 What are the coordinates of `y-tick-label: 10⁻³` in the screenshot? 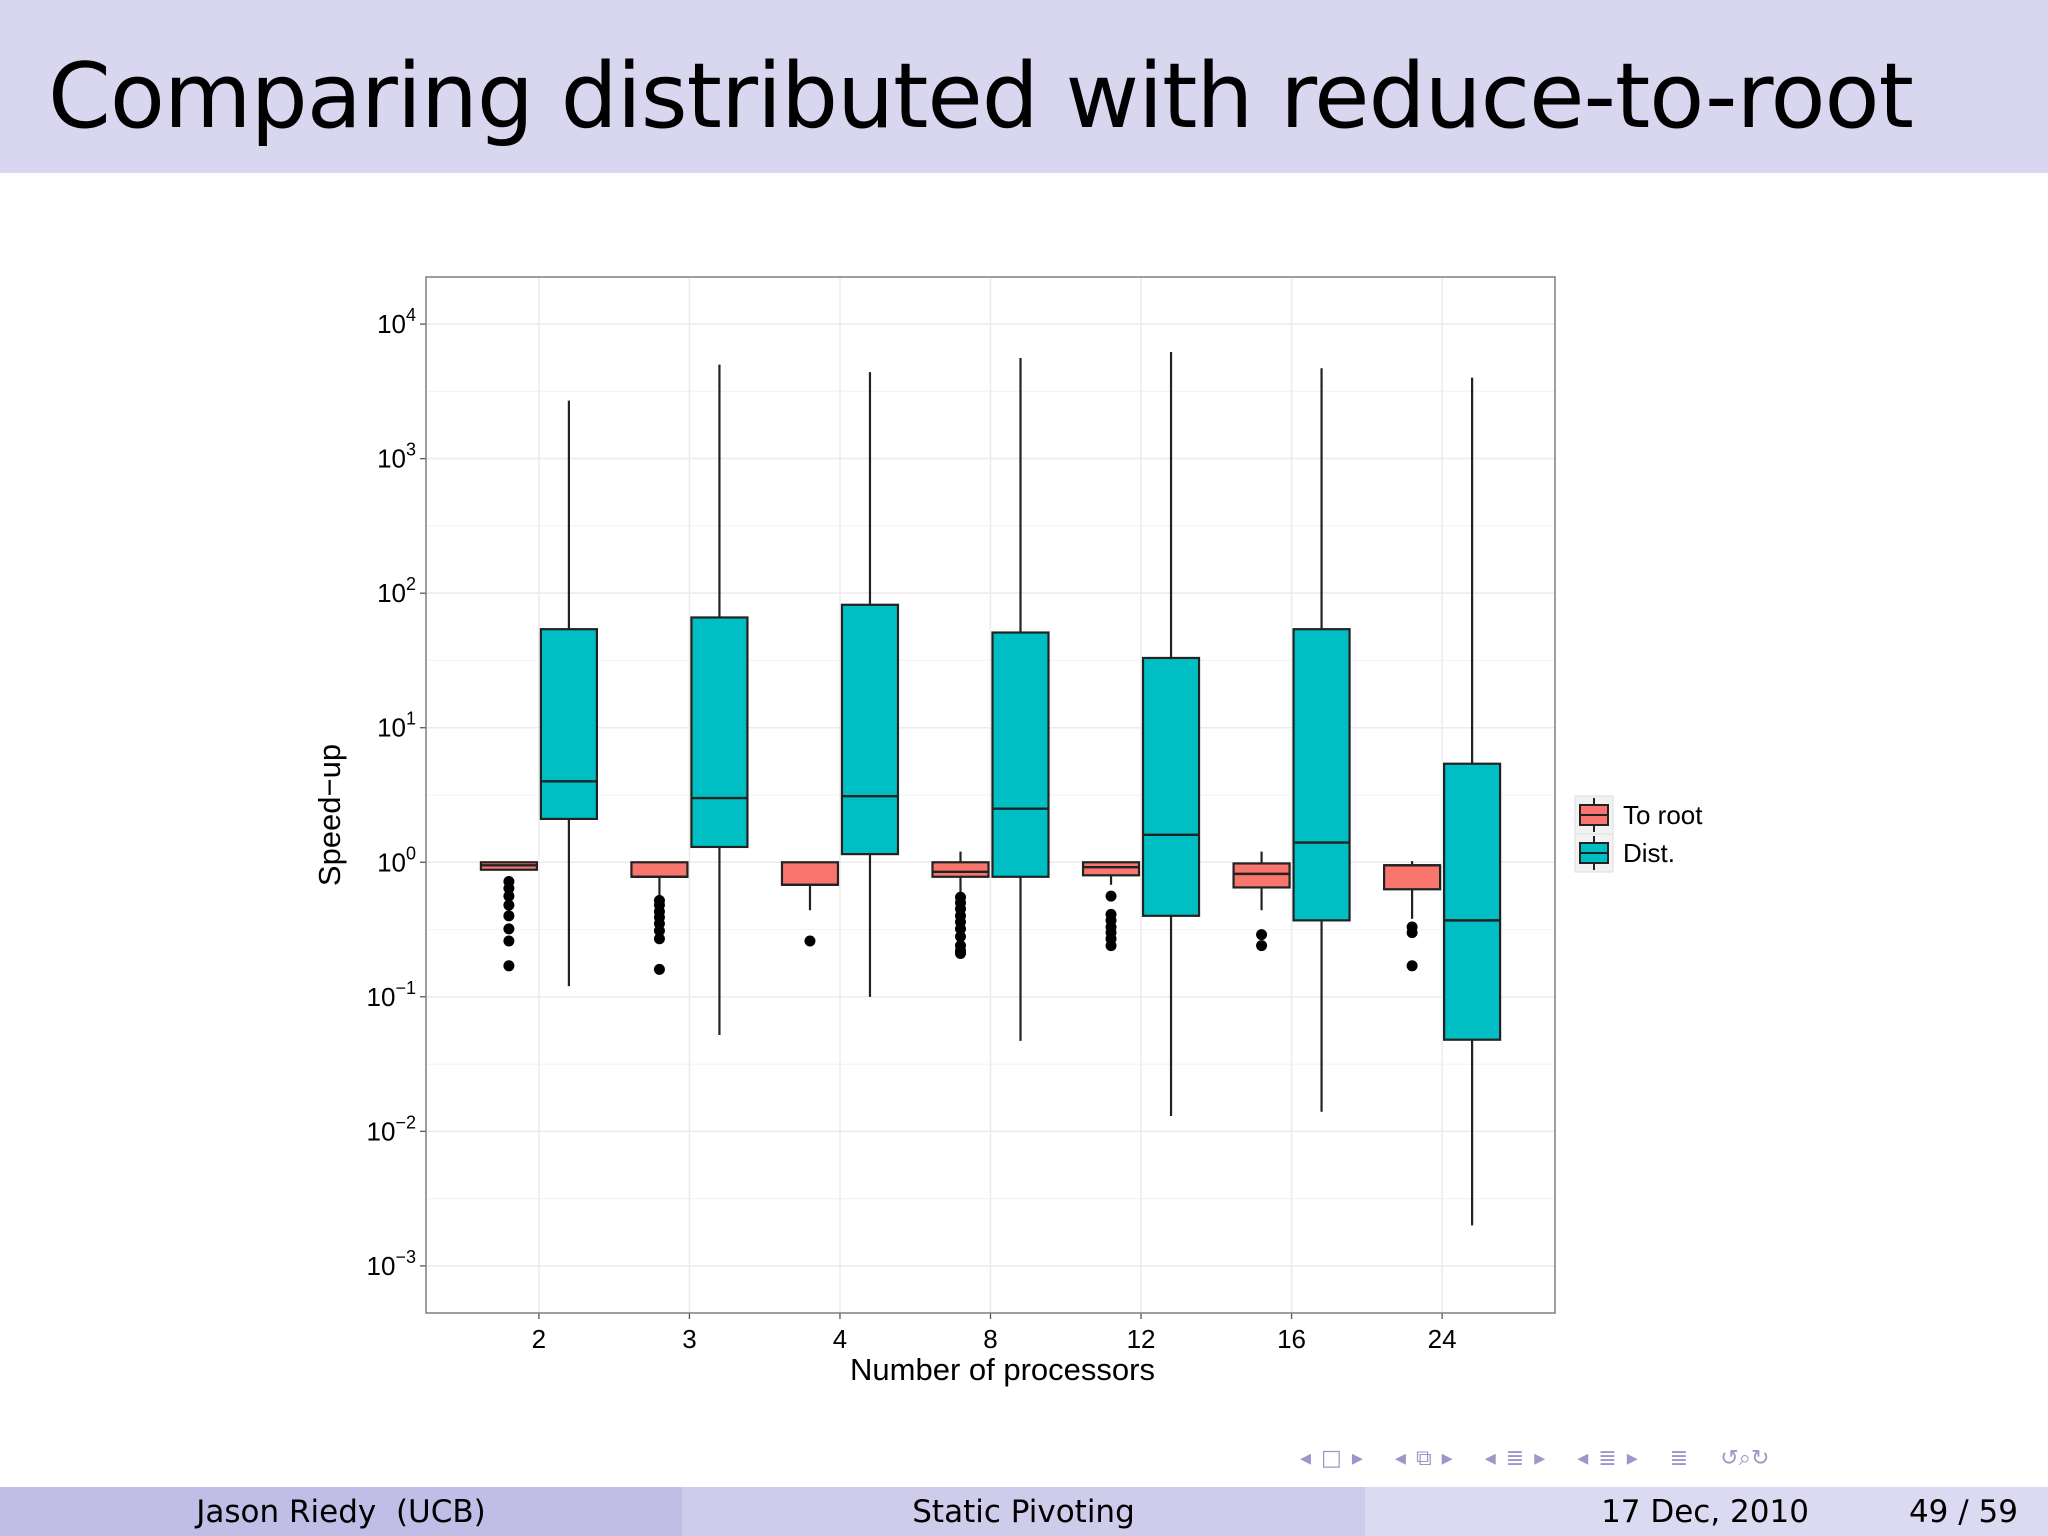 It's located at (391, 1264).